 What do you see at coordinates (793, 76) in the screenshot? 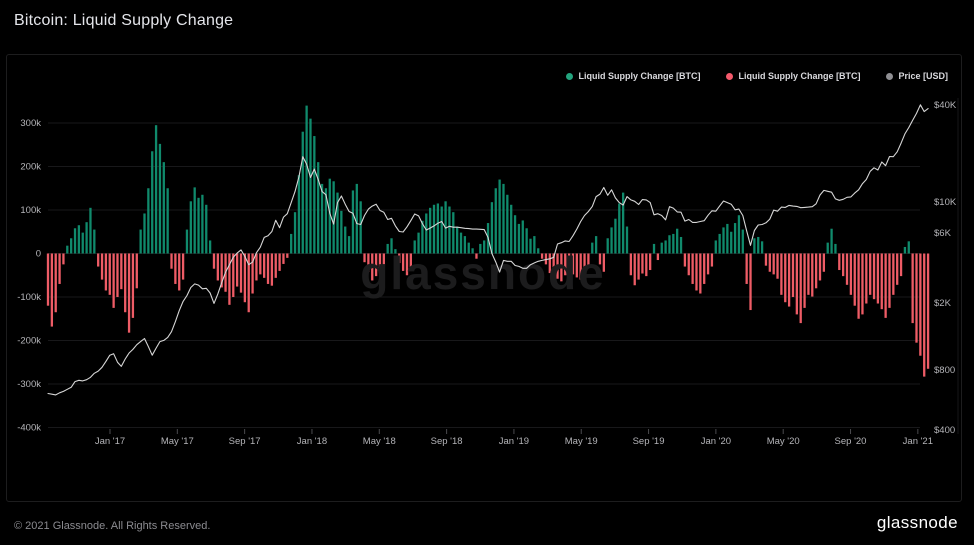
I see `legend-item-supply-negative: Liquid Supply Change [BTC]` at bounding box center [793, 76].